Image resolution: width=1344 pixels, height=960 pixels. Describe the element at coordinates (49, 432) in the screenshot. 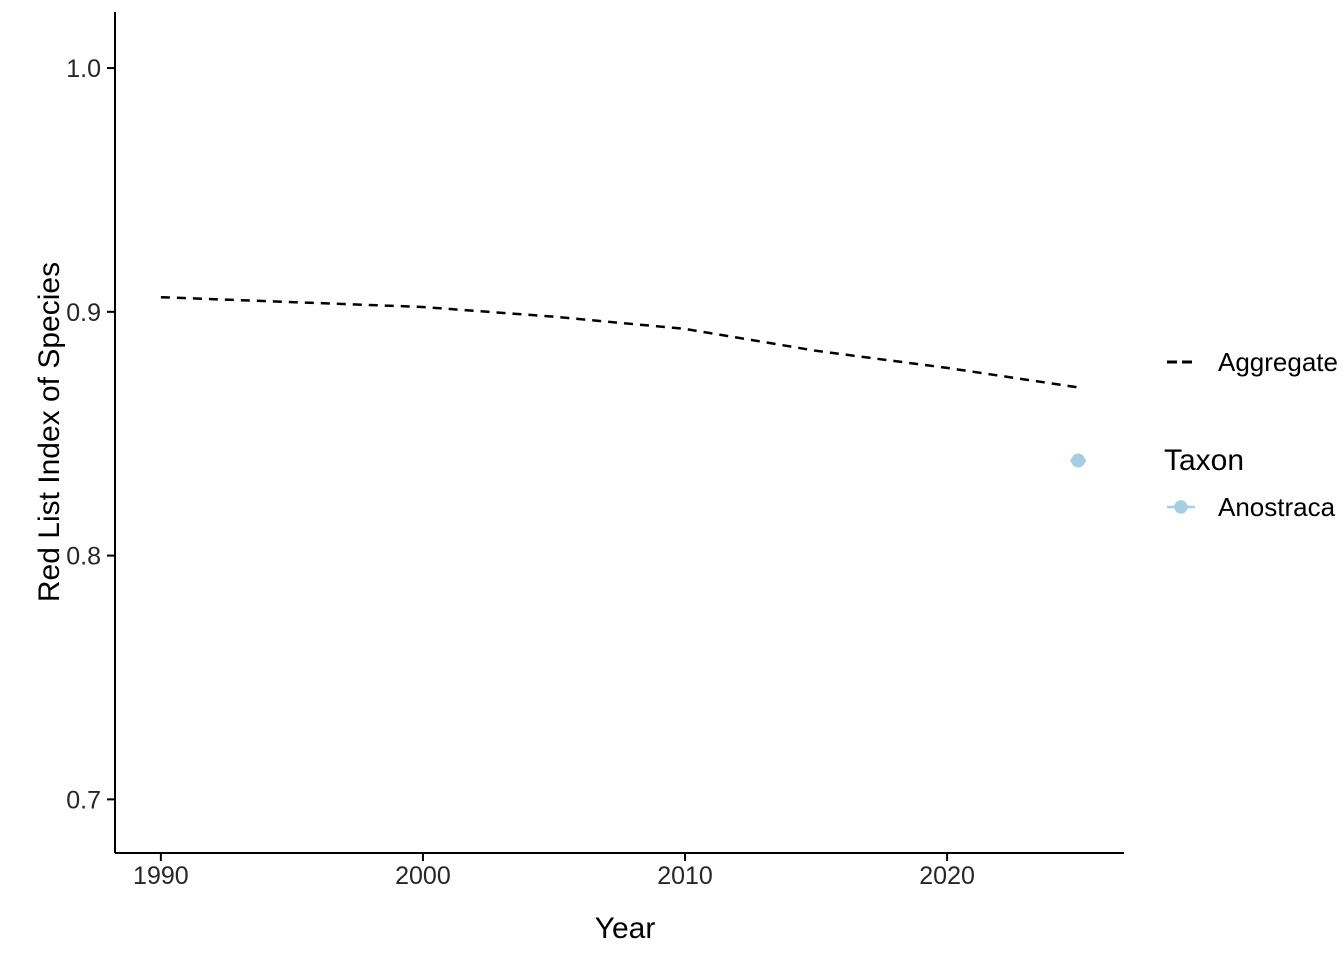

I see `y-axis-title: Red List Index of Species` at that location.